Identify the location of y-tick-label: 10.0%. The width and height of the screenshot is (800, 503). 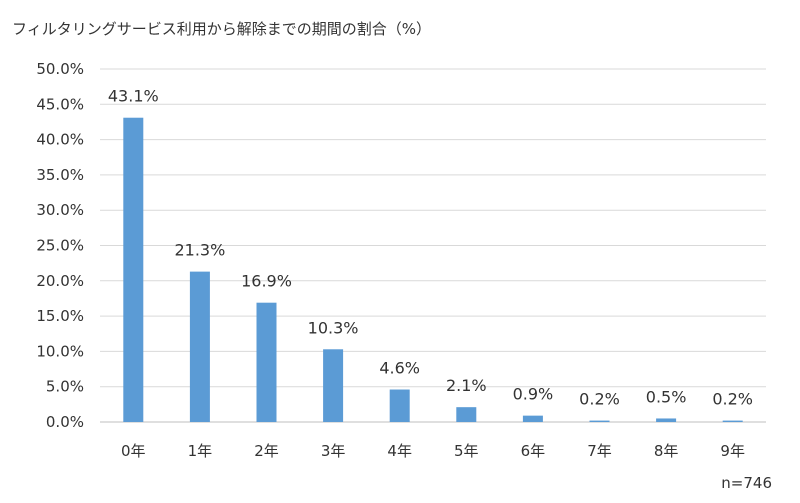
(60, 351).